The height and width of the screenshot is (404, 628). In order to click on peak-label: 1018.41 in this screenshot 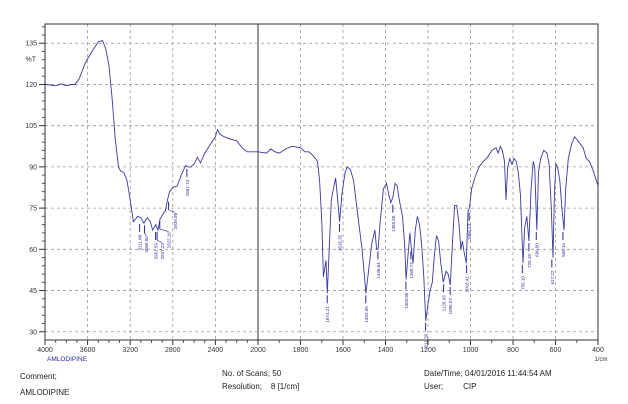, I will do `click(467, 278)`.